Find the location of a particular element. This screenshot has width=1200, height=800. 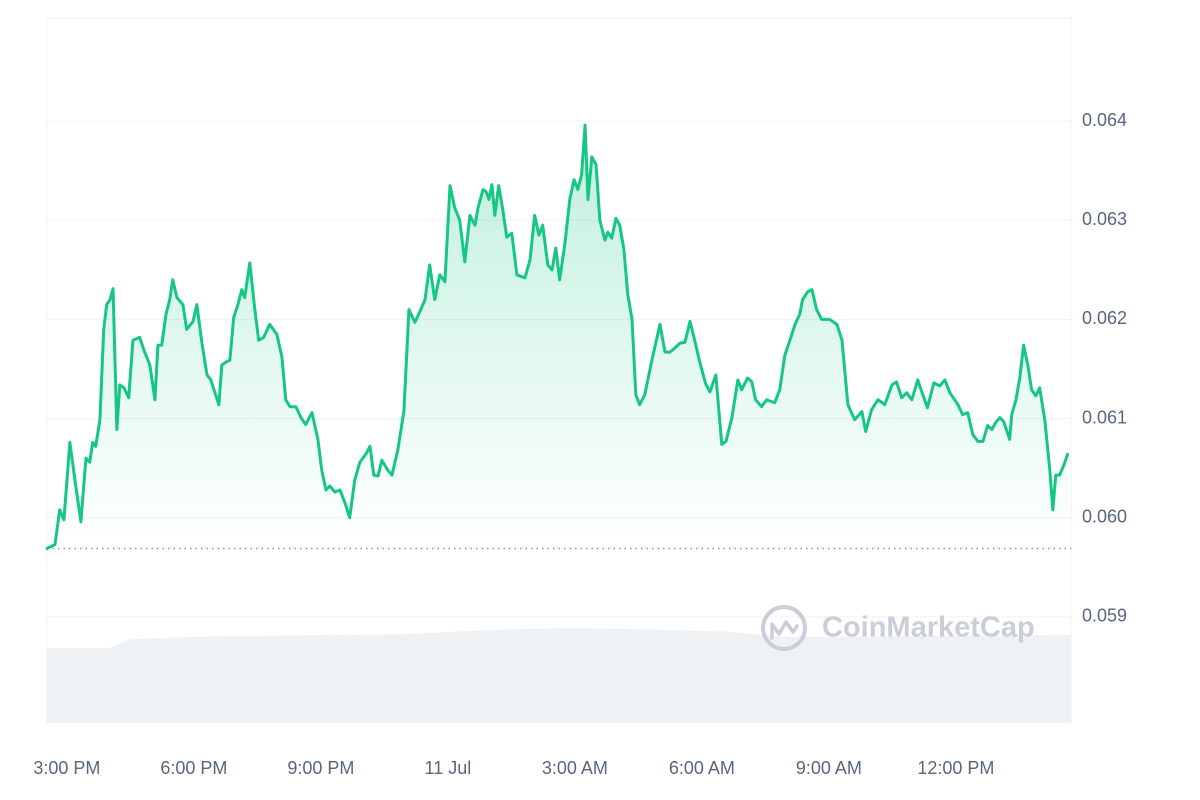

x-tick-label: 9:00 PM is located at coordinates (320, 768).